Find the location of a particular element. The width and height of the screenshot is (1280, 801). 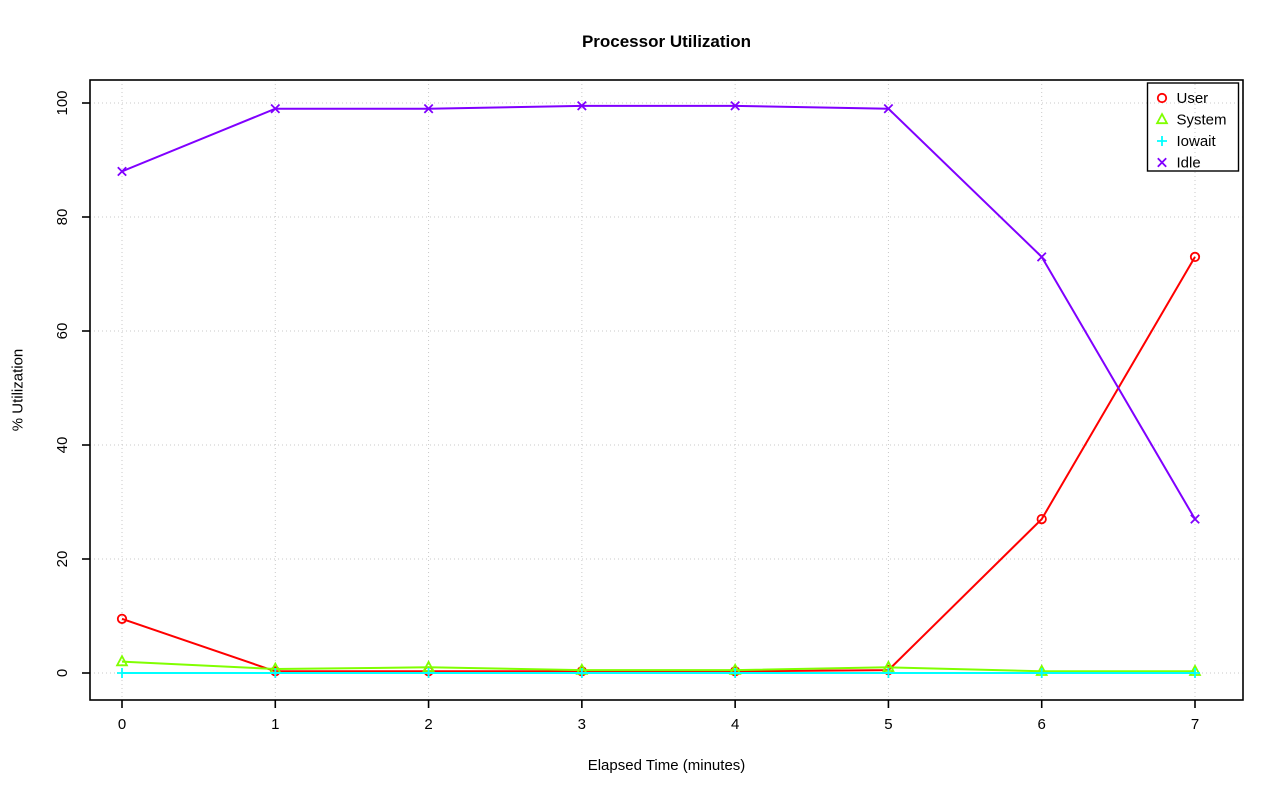

legend-label-idle: Idle is located at coordinates (1189, 163).